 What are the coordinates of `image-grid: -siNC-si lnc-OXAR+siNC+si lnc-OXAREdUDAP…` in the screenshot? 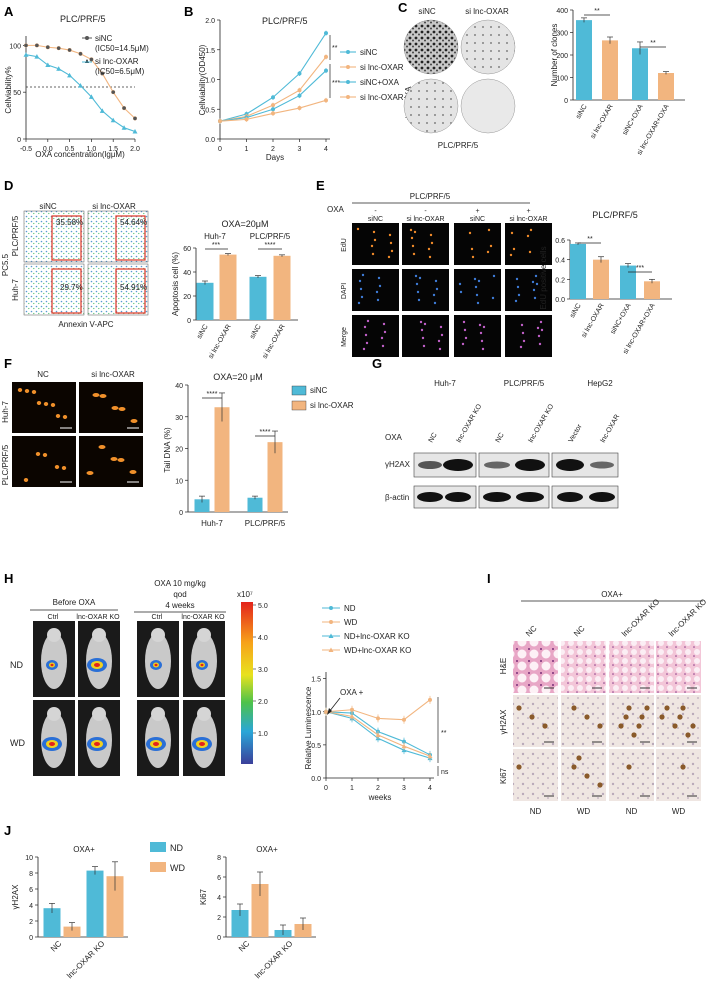 It's located at (446, 282).